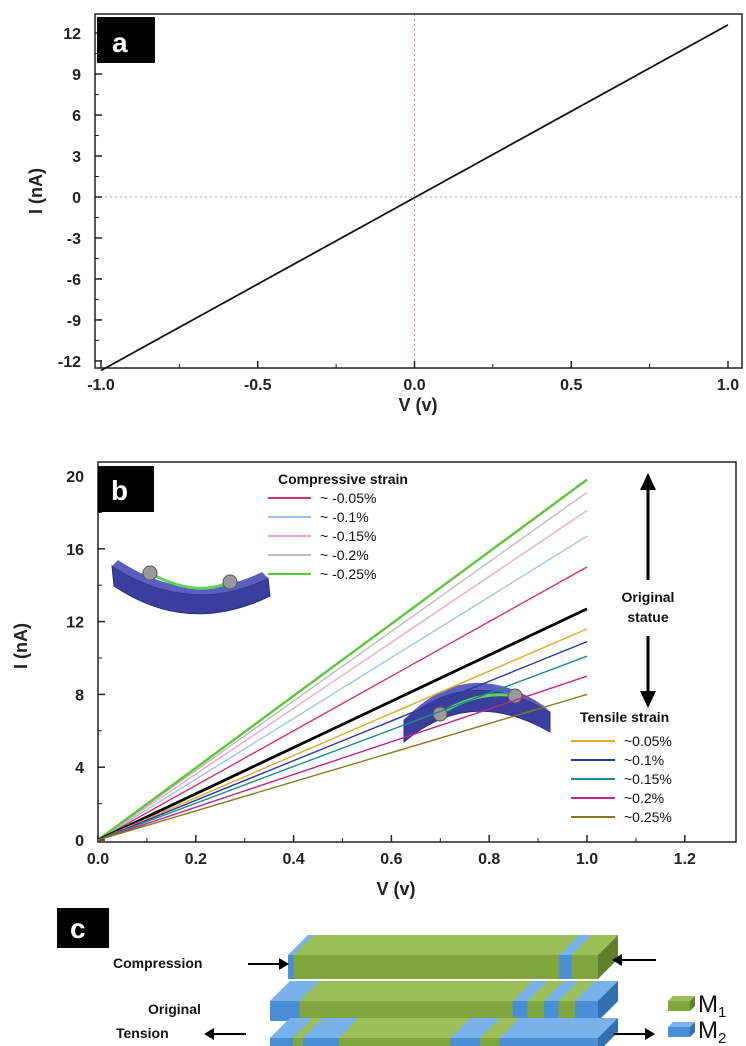 The image size is (746, 1046). Describe the element at coordinates (712, 1031) in the screenshot. I see `legend-m2-label: M2` at that location.